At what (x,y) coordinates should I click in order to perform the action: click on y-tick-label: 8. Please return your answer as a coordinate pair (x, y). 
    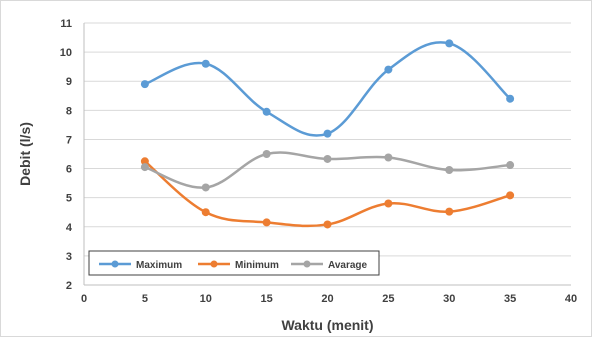
    Looking at the image, I should click on (69, 111).